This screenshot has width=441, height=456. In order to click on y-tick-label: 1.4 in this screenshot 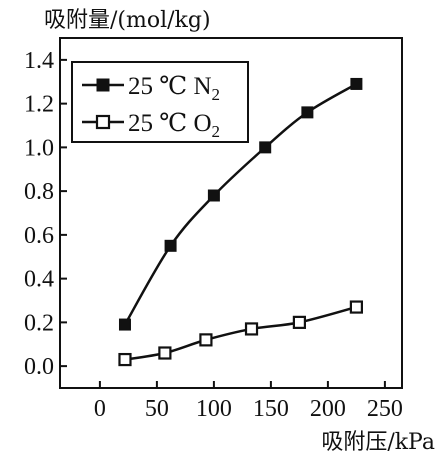, I will do `click(39, 61)`.